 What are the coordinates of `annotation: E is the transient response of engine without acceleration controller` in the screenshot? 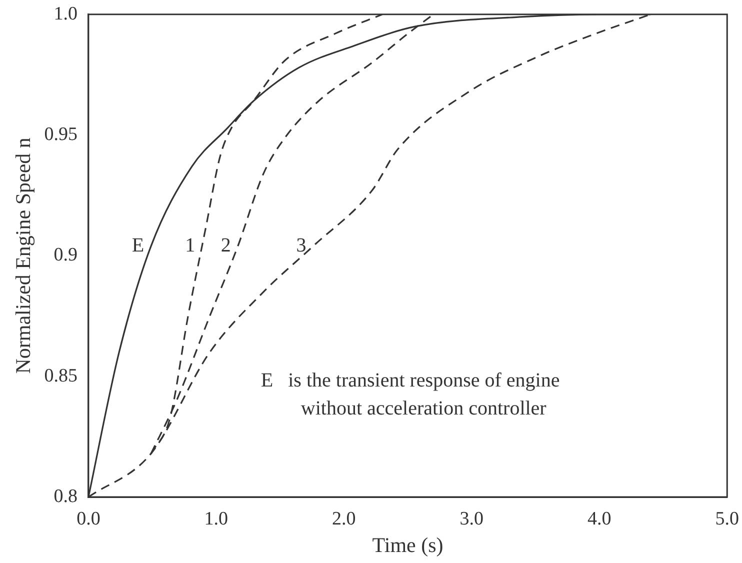 It's located at (410, 394).